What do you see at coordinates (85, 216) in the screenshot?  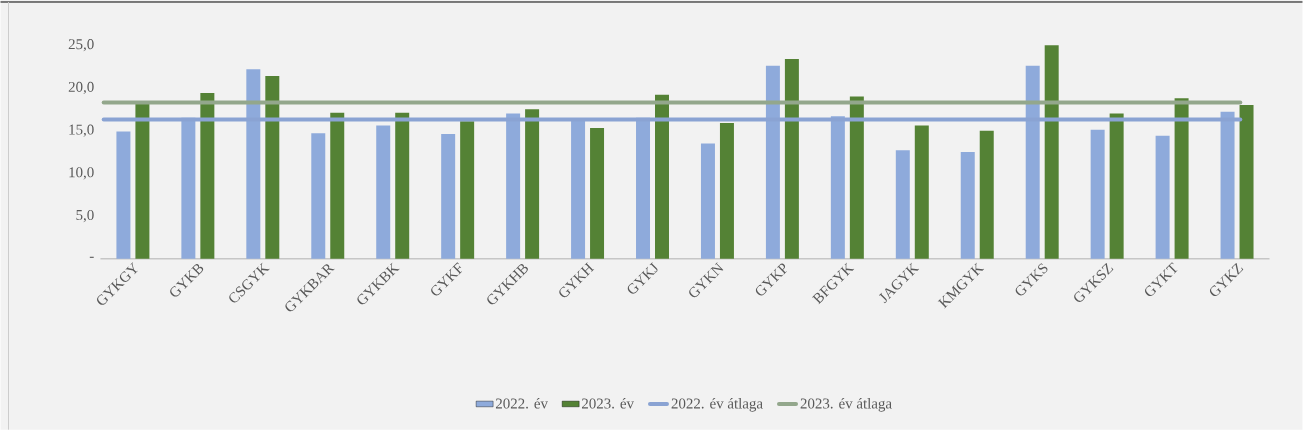 I see `y-tick-label: 5,0` at bounding box center [85, 216].